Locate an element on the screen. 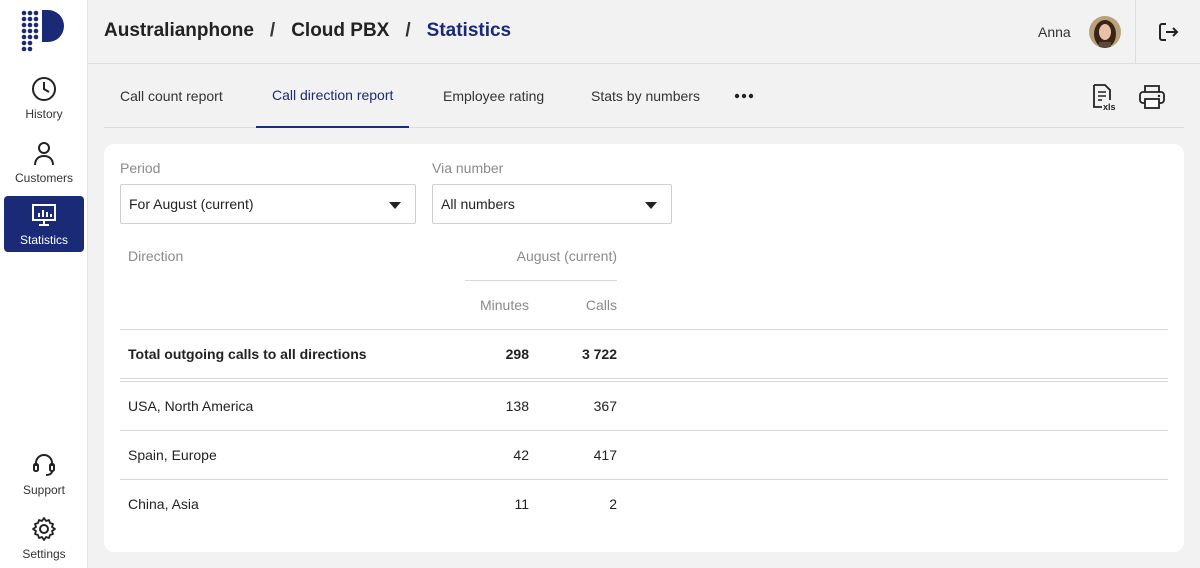  period-value: For August (current) is located at coordinates (191, 204).